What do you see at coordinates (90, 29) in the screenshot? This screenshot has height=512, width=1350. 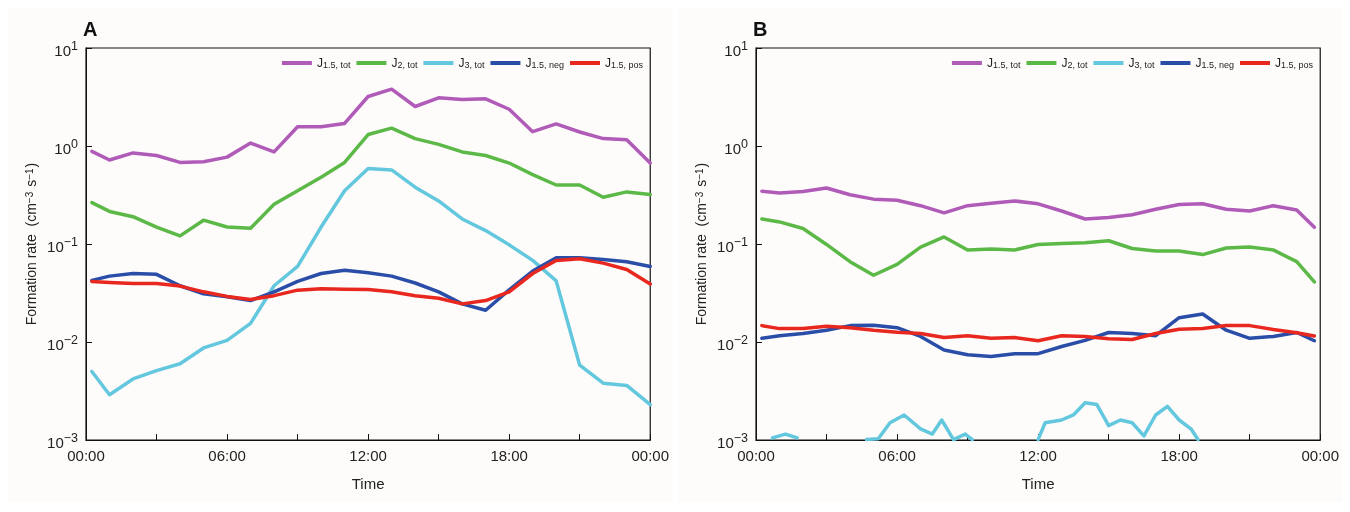 I see `chart-title: A` at bounding box center [90, 29].